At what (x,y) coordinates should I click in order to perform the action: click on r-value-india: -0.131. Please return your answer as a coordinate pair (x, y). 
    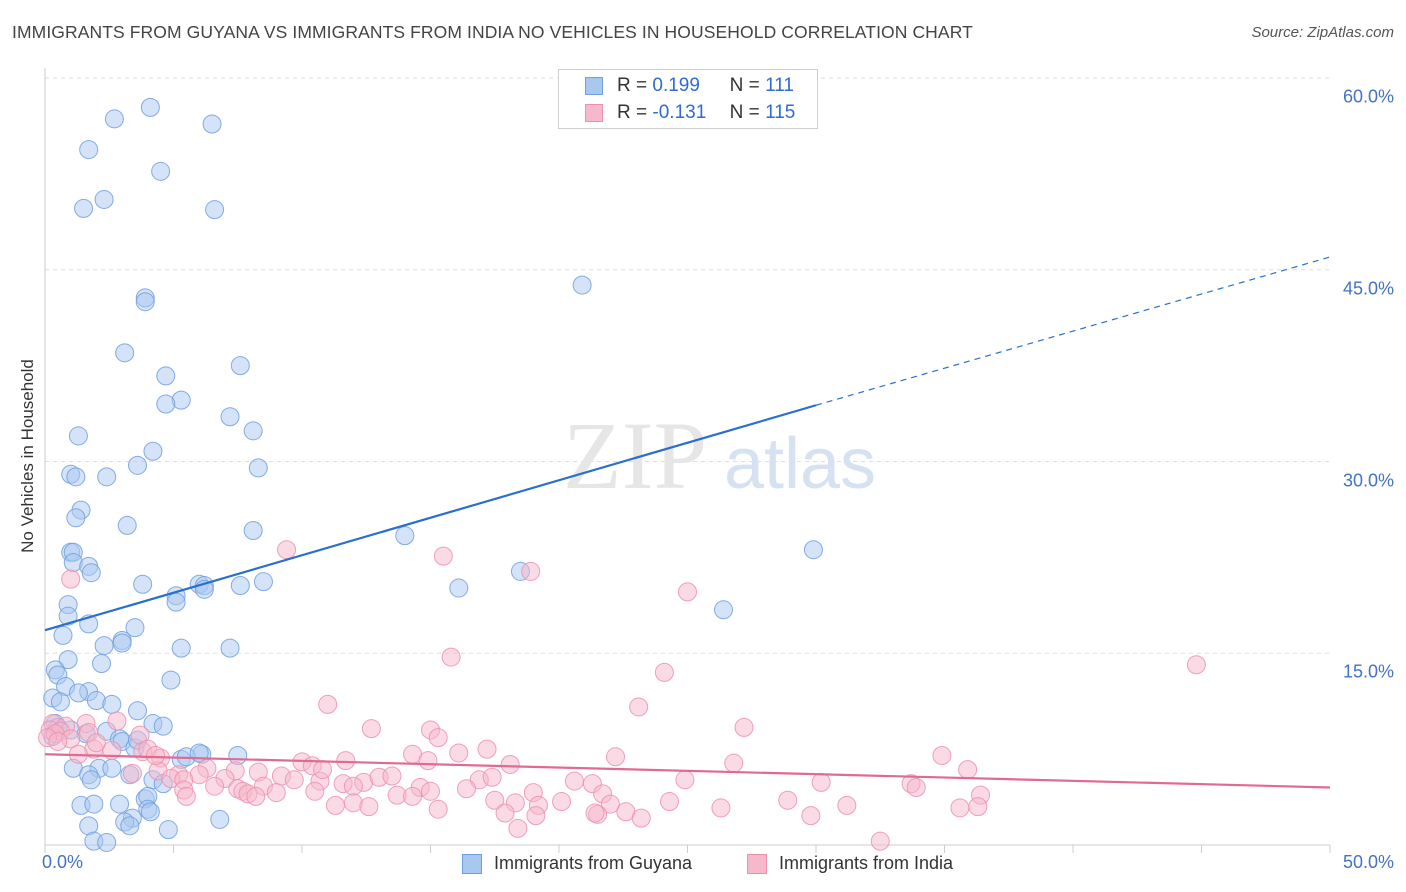
    Looking at the image, I should click on (679, 112).